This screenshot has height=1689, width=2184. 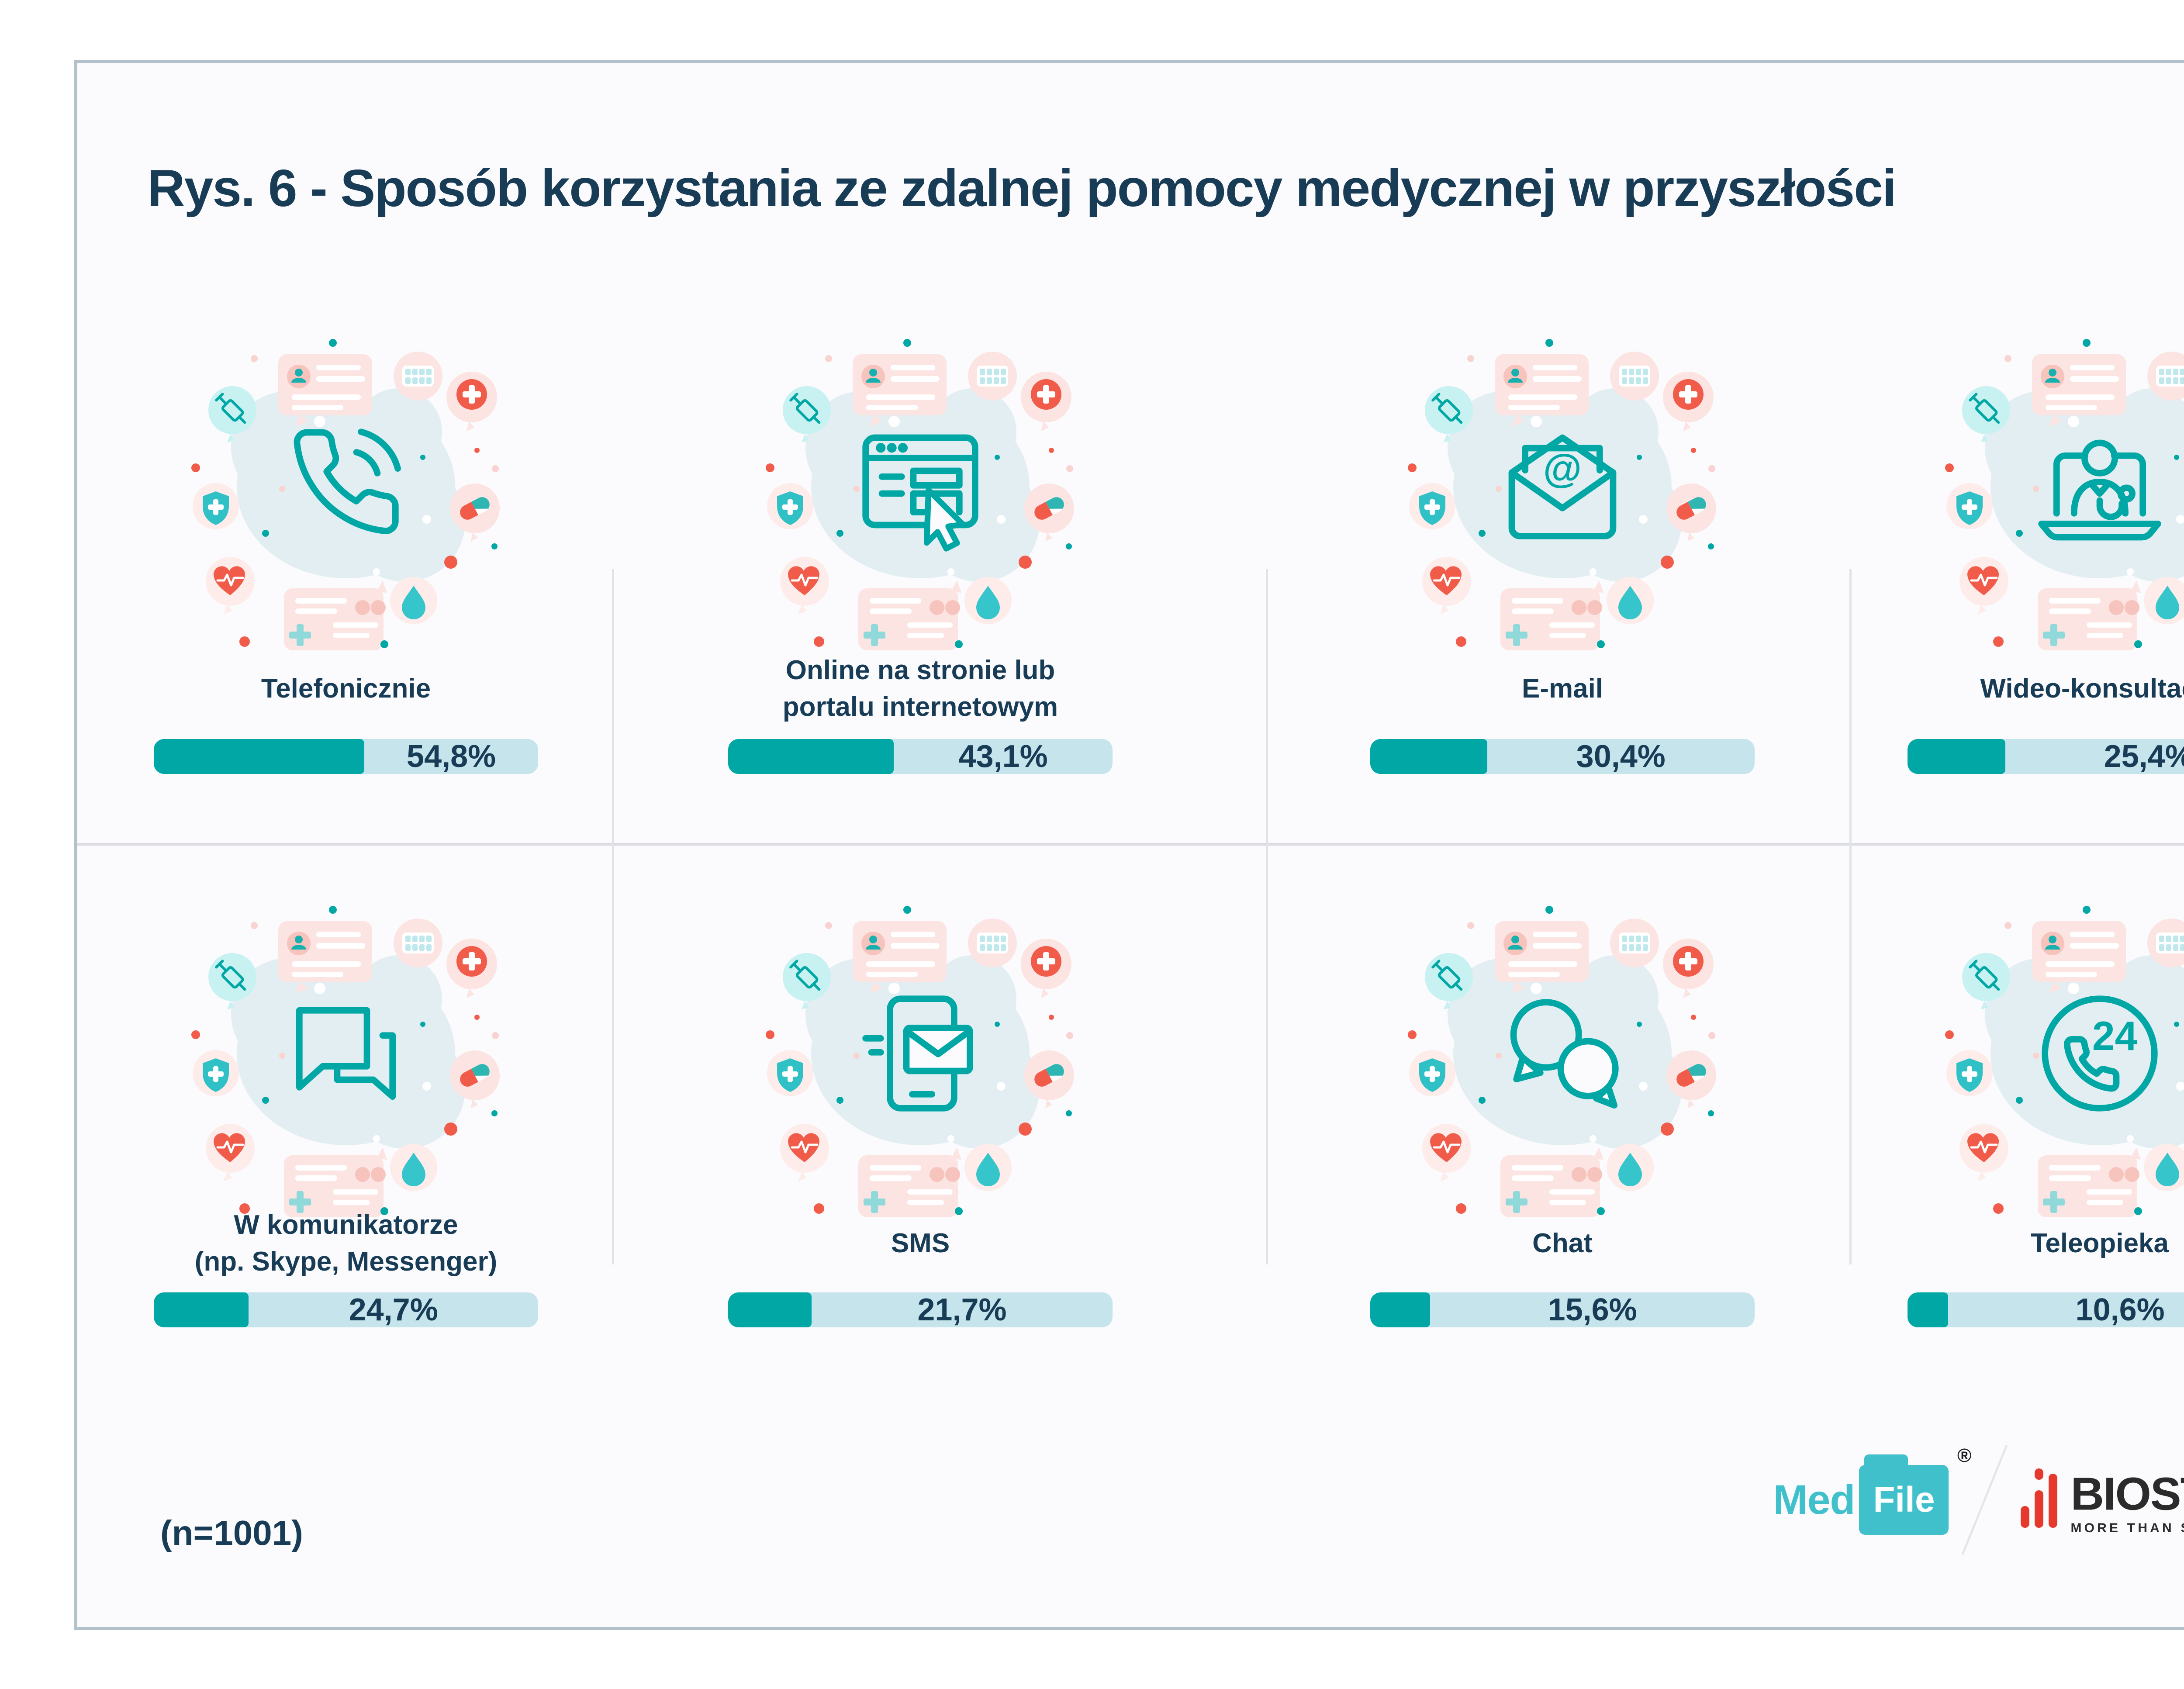 What do you see at coordinates (2046, 756) in the screenshot?
I see `percentage-bar: 25,4%` at bounding box center [2046, 756].